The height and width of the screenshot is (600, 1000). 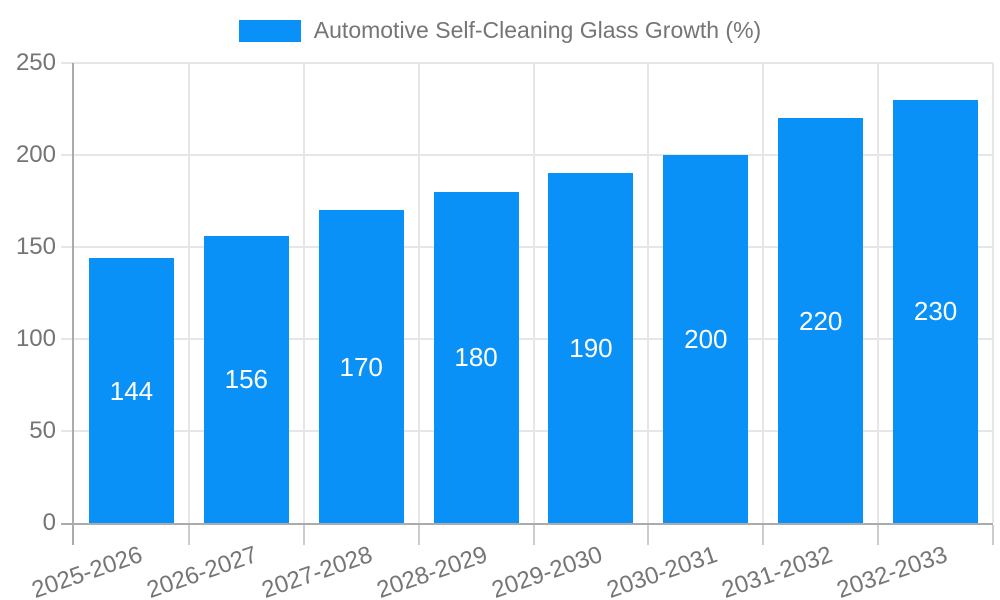 I want to click on y-tick-label: 50, so click(x=42, y=430).